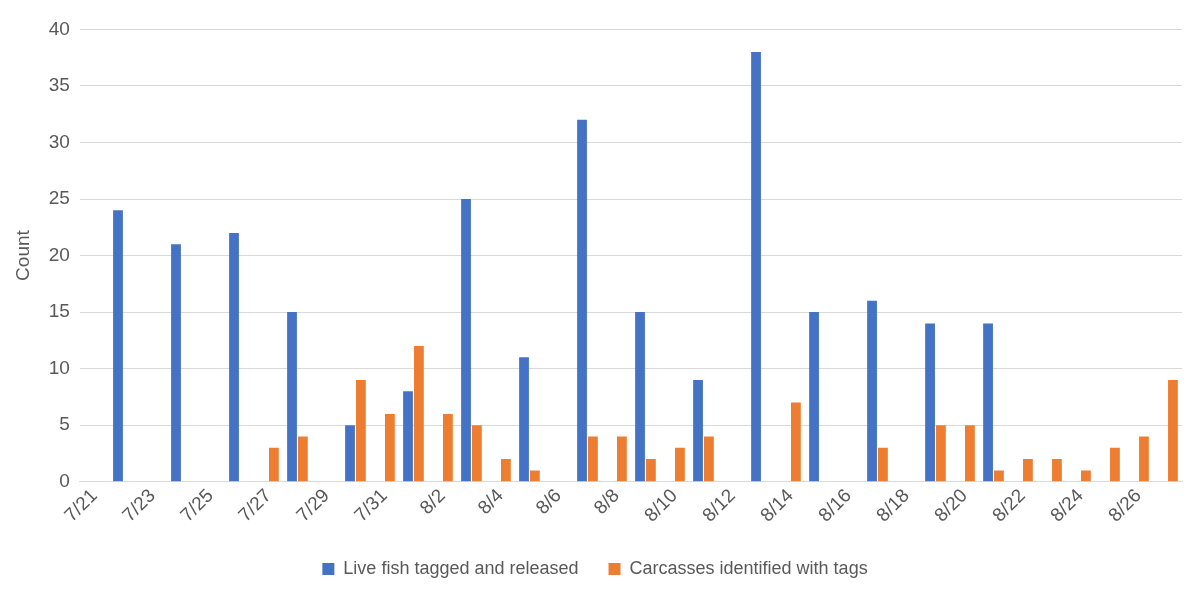  What do you see at coordinates (490, 501) in the screenshot?
I see `x-tick-label: 8/4` at bounding box center [490, 501].